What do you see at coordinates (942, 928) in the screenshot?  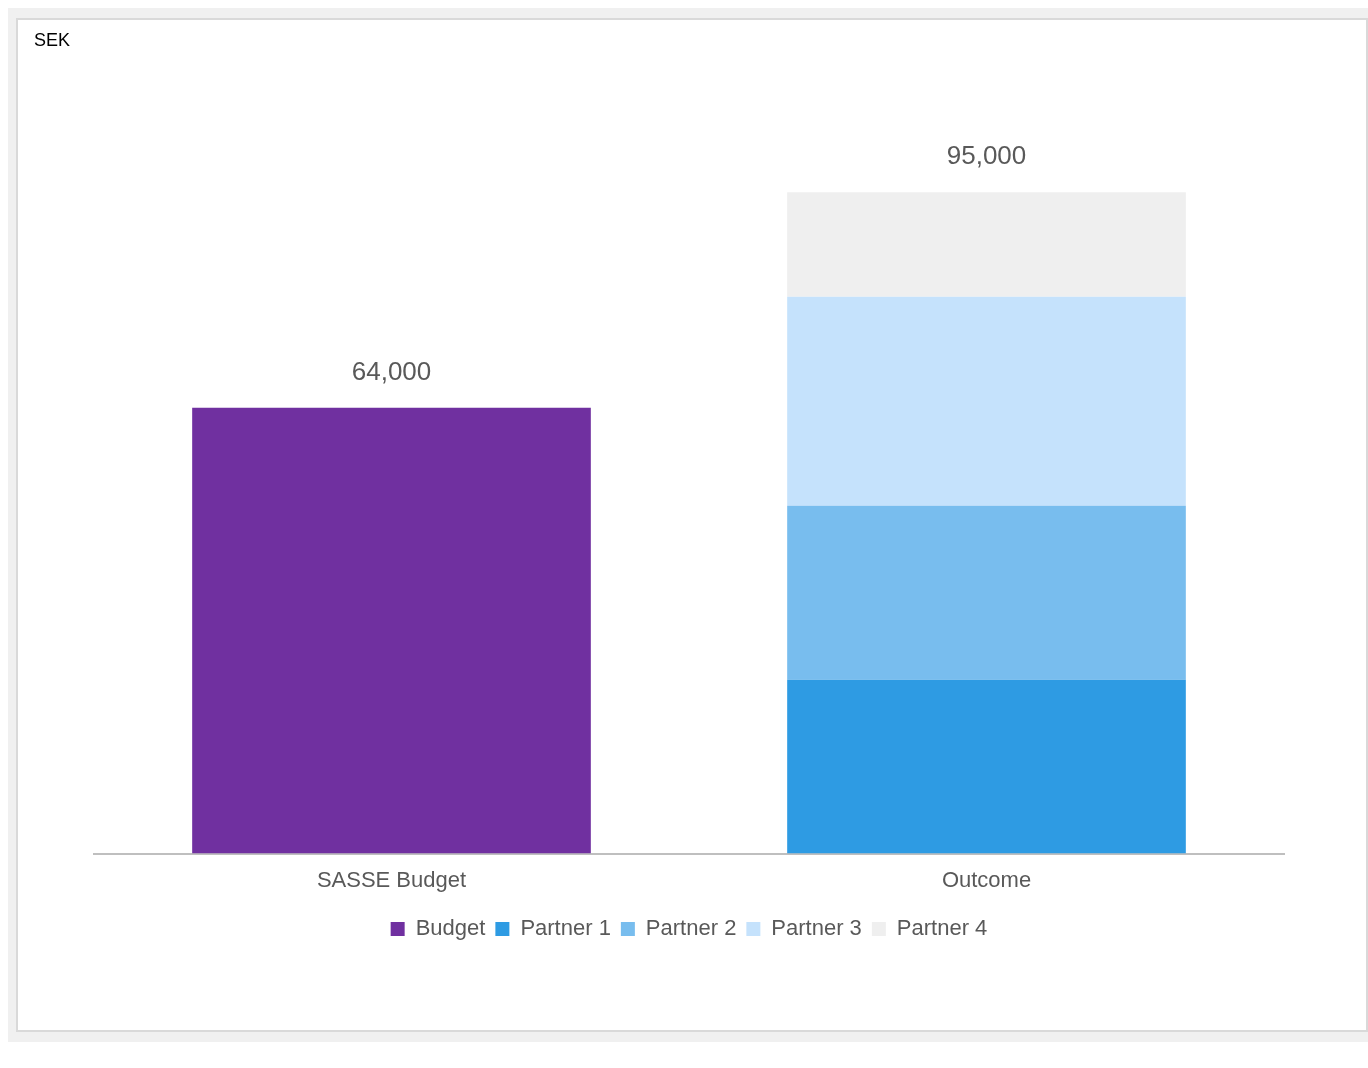 I see `legend-label: Partner 4` at bounding box center [942, 928].